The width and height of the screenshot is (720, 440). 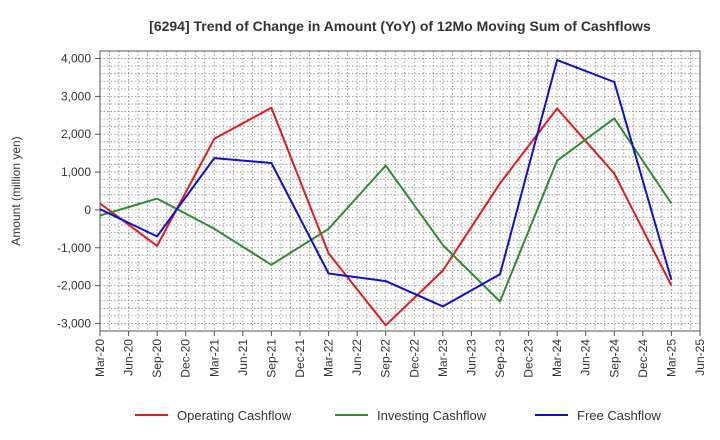 I want to click on legend-label-investing-cashflow: Investing Cashflow, so click(x=432, y=415).